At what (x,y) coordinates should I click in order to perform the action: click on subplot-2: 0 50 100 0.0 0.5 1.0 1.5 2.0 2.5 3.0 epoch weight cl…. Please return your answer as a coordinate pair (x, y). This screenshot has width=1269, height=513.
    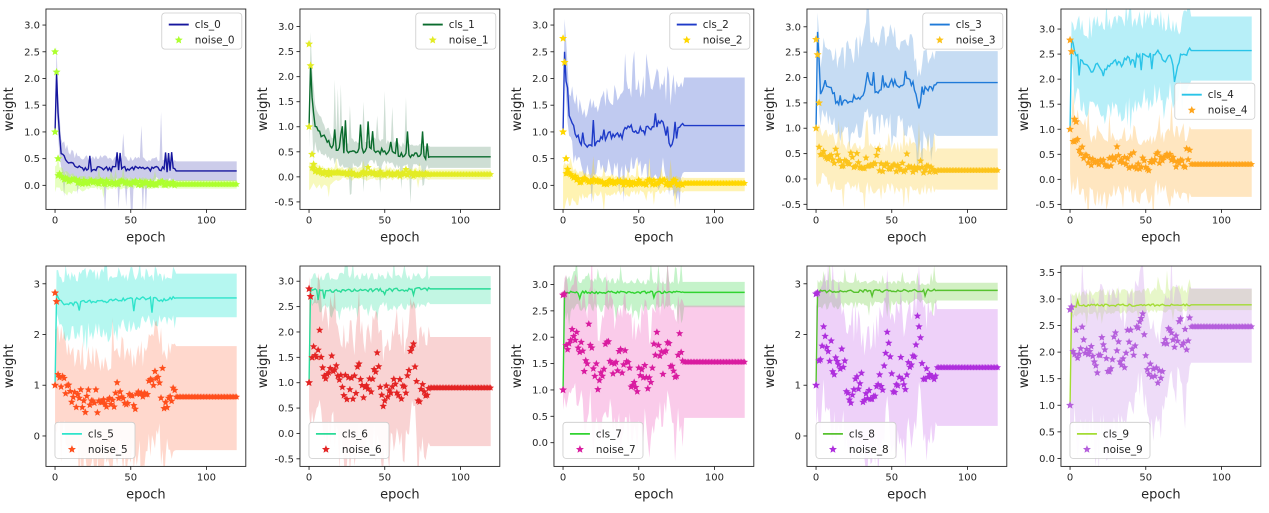
    Looking at the image, I should click on (635, 128).